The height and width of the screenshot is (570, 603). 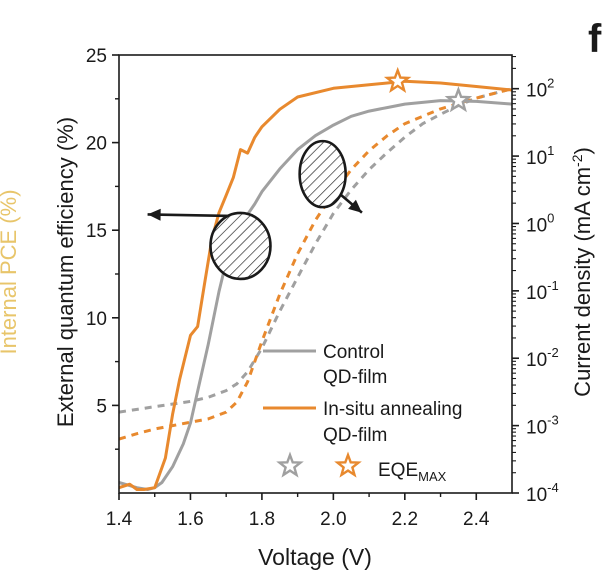 I want to click on legend-star-insitu, so click(x=348, y=464).